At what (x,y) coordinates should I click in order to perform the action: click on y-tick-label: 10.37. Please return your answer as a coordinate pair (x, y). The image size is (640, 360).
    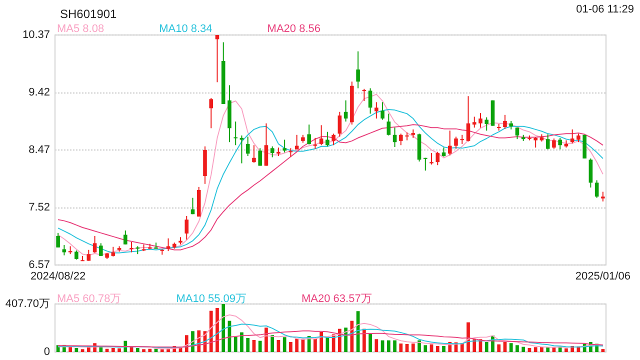
    Looking at the image, I should click on (36, 35).